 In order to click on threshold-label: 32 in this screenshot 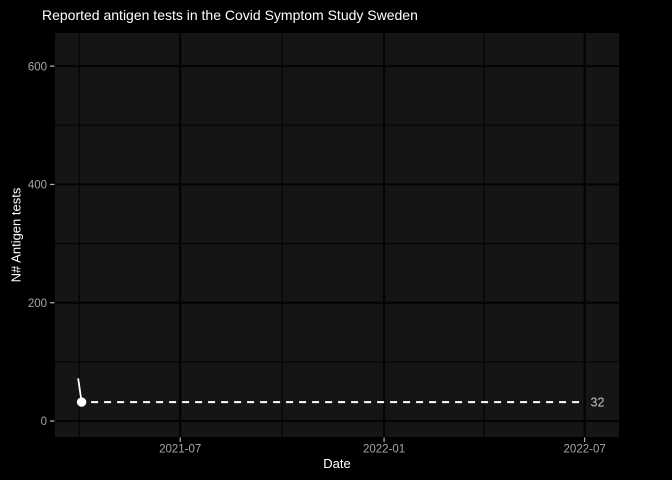, I will do `click(598, 403)`.